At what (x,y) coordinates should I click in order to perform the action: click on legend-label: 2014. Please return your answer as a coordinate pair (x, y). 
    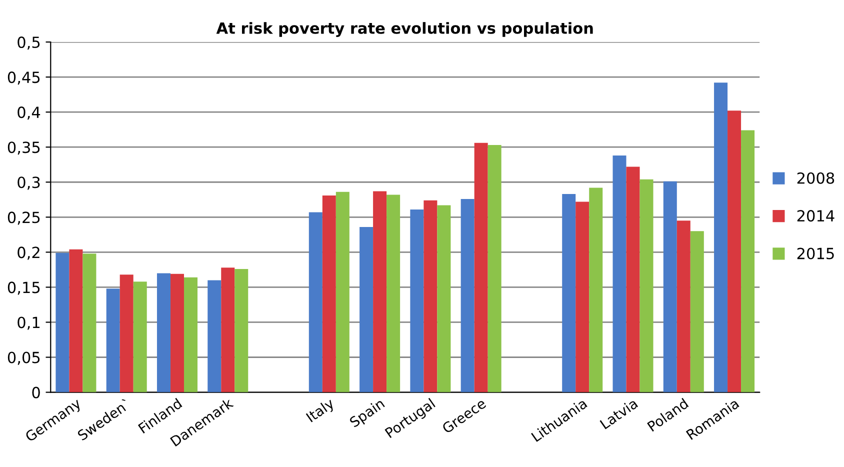
    Looking at the image, I should click on (815, 216).